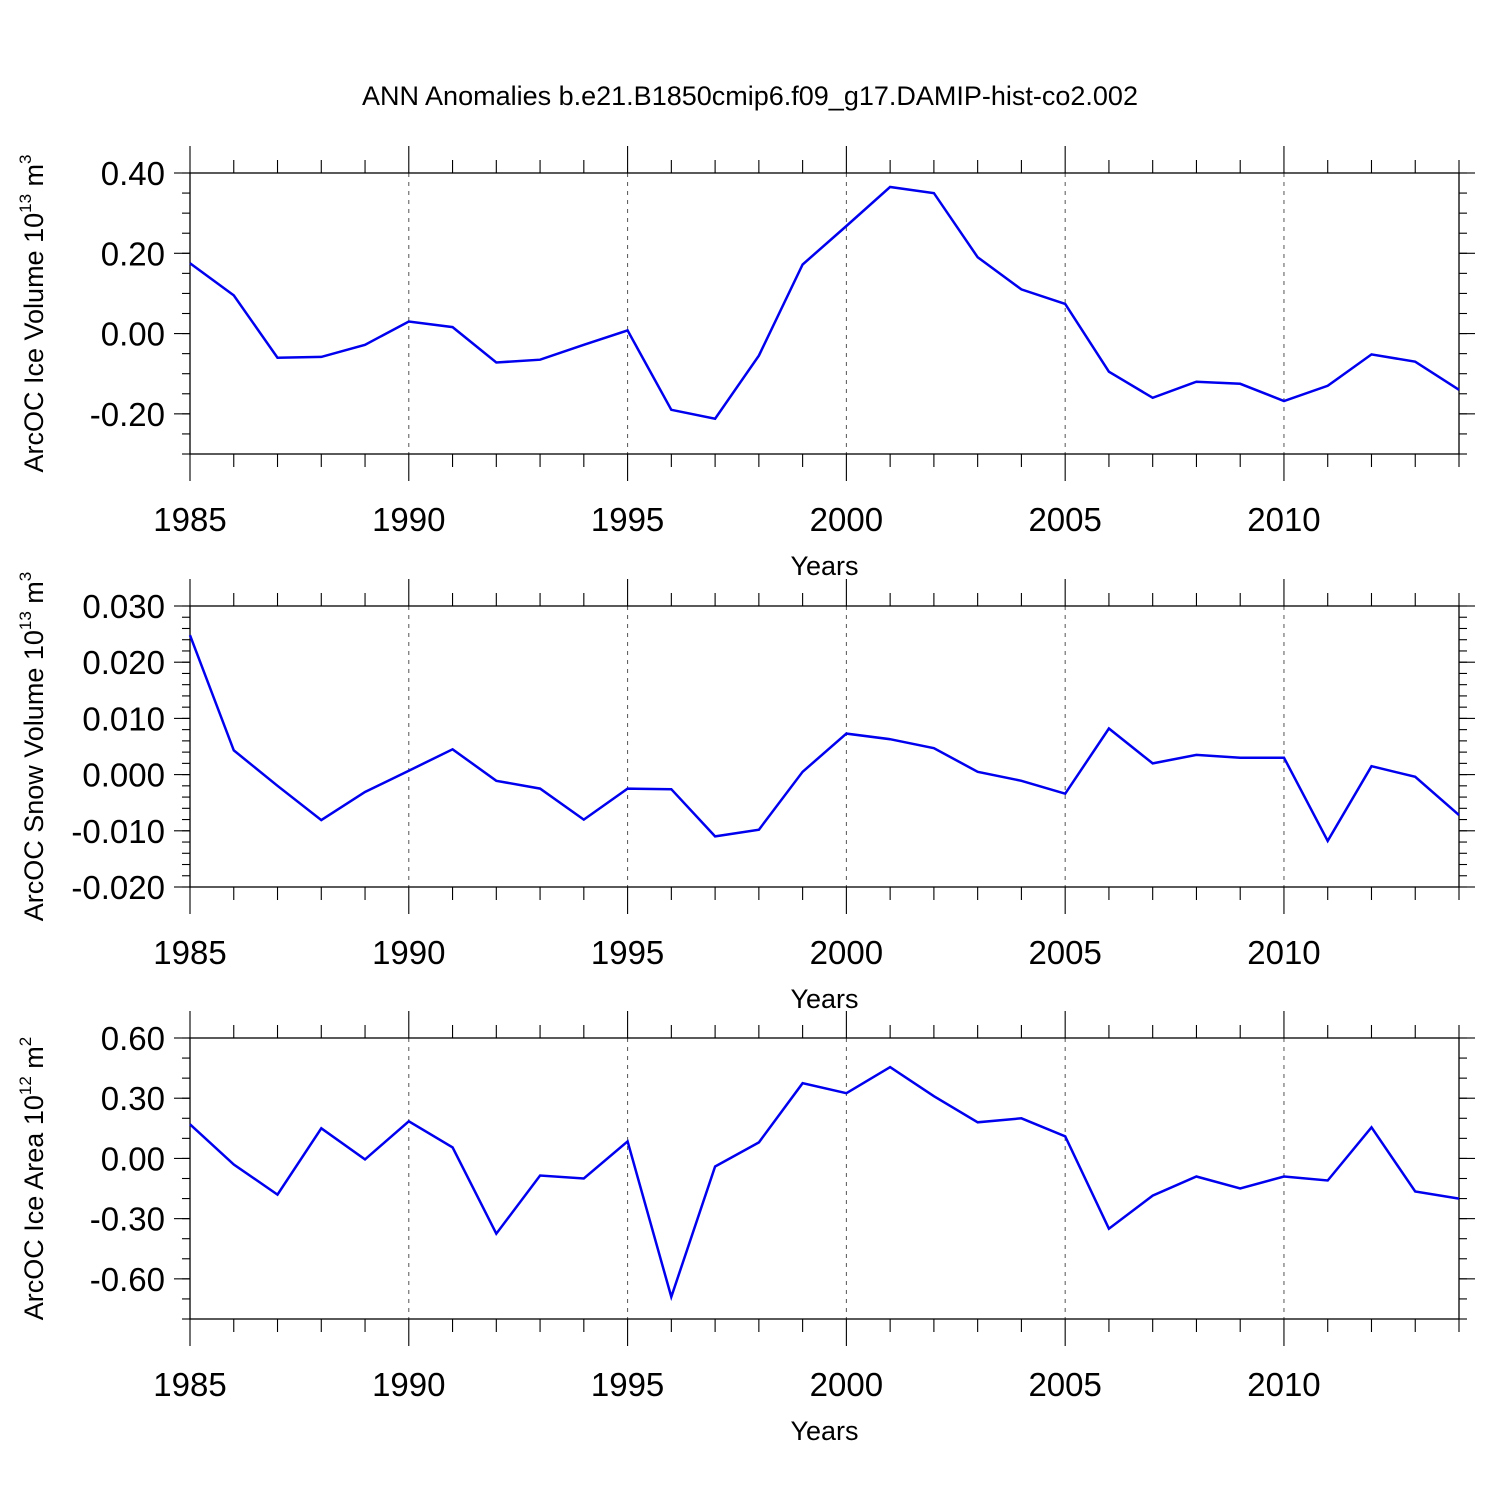 This screenshot has height=1500, width=1500. Describe the element at coordinates (127, 1279) in the screenshot. I see `y-tick-label: -0.60` at that location.